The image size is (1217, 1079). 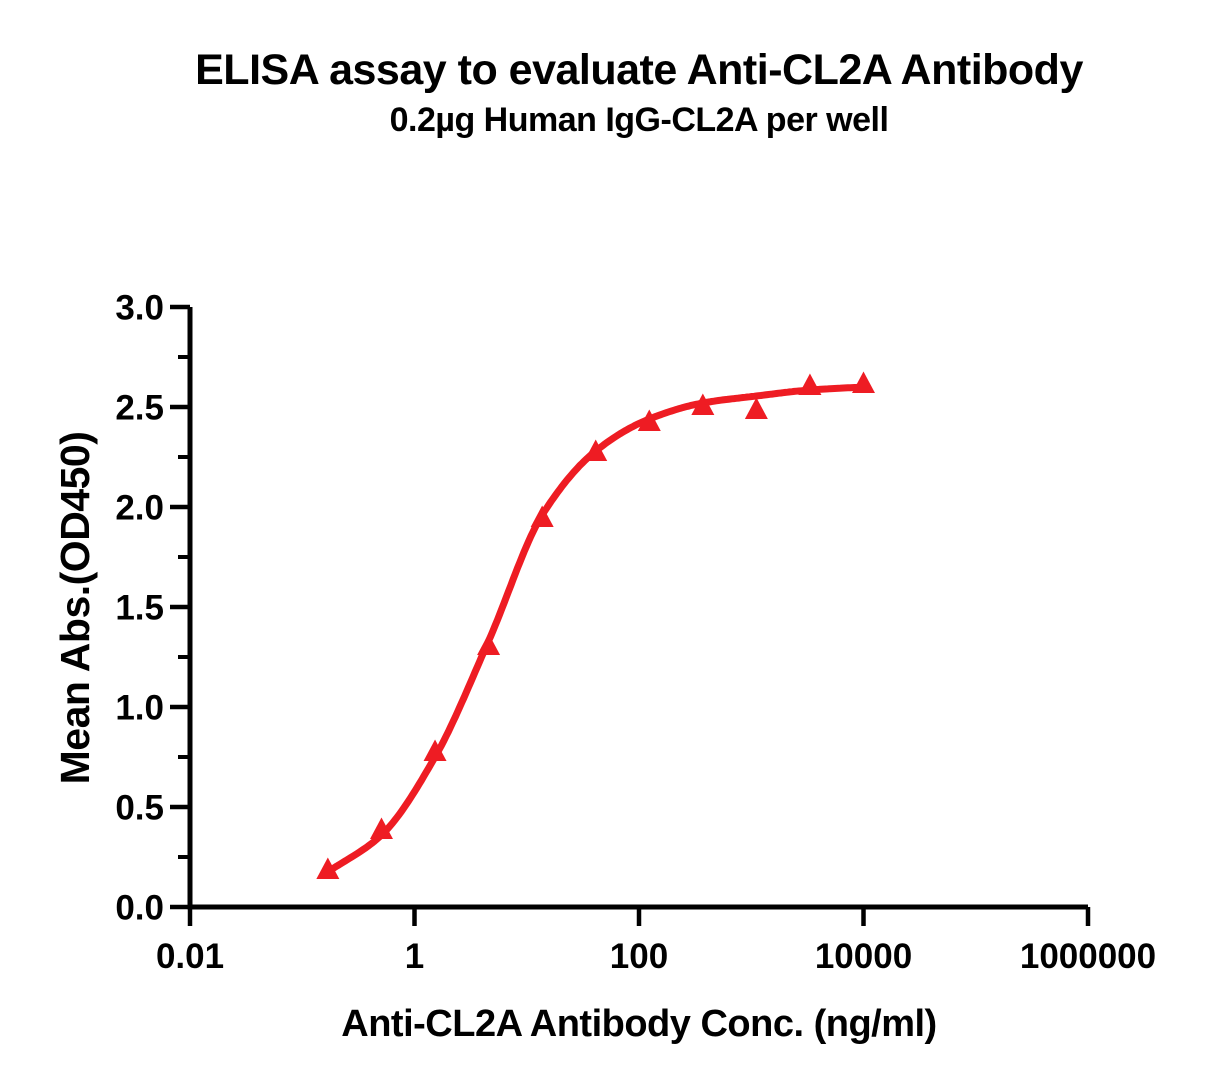 I want to click on chart-subtitle: 0.2µg Human IgG-CL2A per well, so click(x=639, y=120).